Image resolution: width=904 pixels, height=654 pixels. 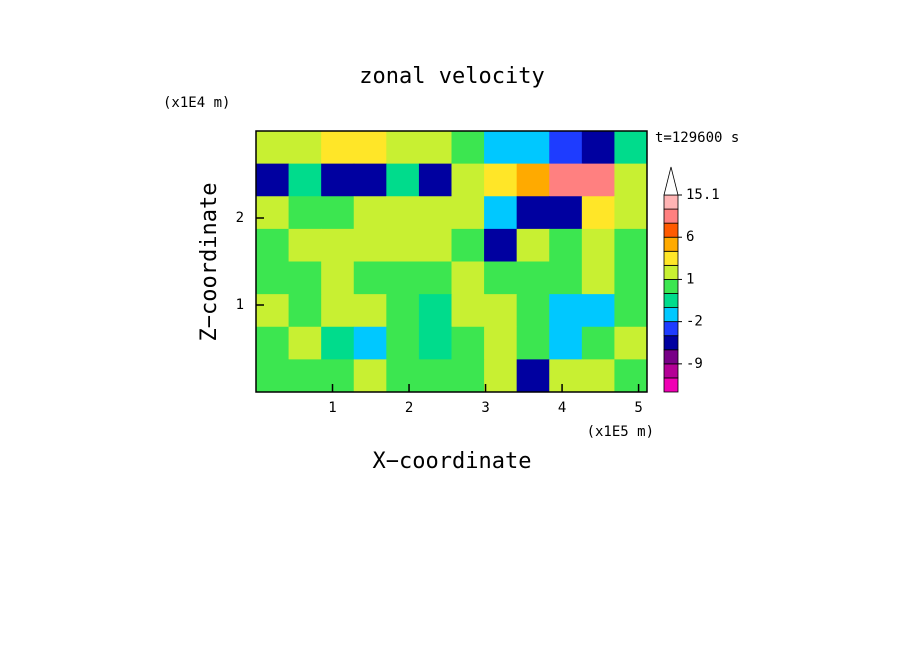 I want to click on y-tick-label: 1, so click(x=240, y=305).